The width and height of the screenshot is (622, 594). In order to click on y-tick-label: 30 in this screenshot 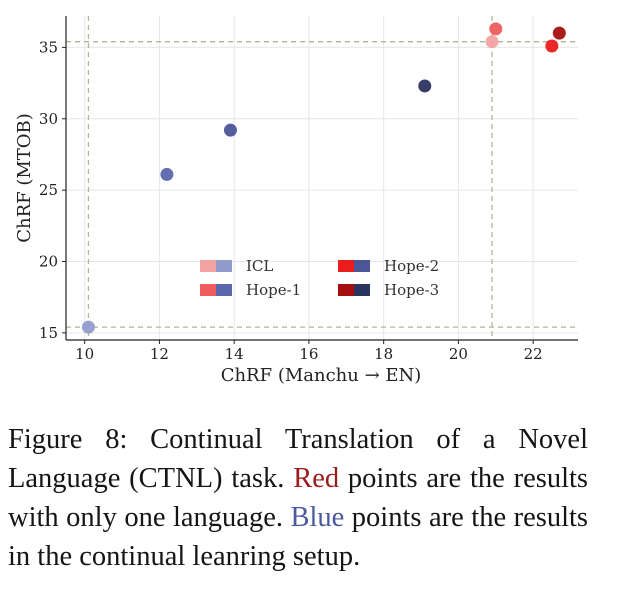, I will do `click(48, 119)`.